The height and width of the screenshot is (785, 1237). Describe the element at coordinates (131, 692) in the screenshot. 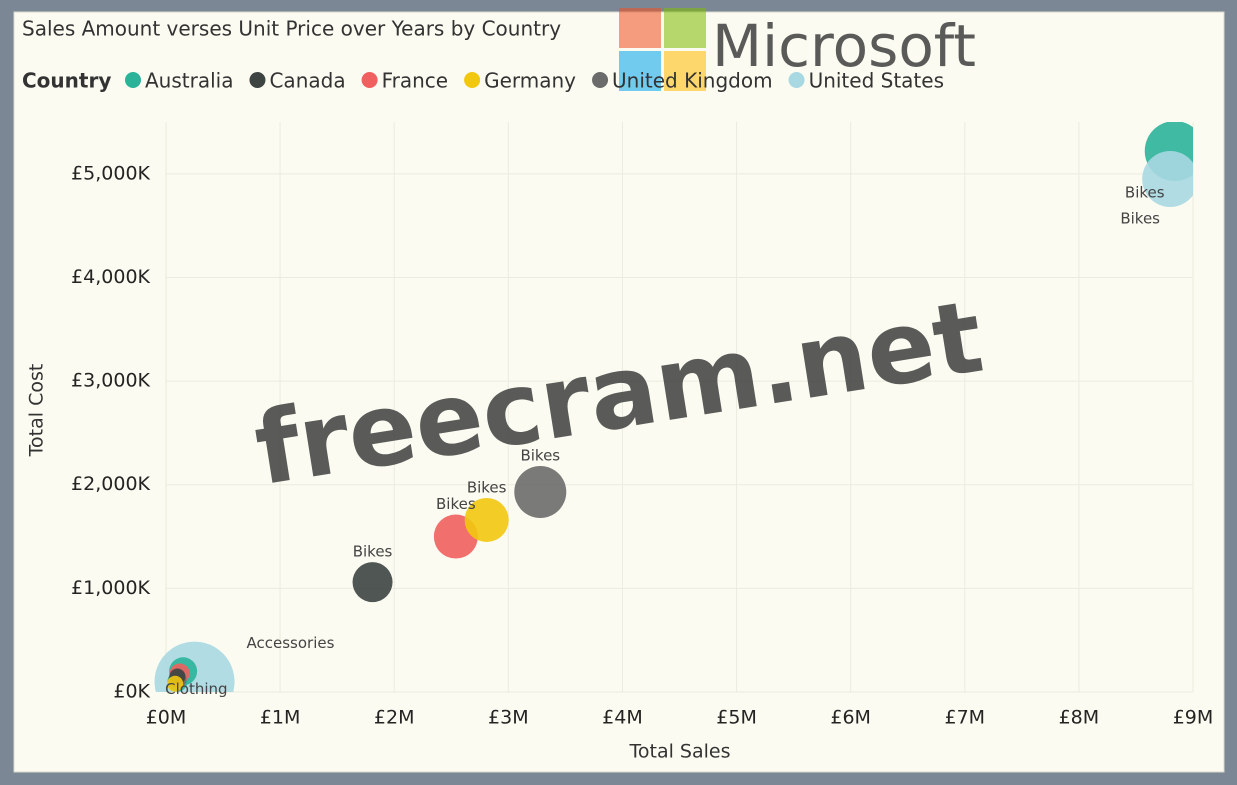

I see `y-tick-label: £0K` at that location.